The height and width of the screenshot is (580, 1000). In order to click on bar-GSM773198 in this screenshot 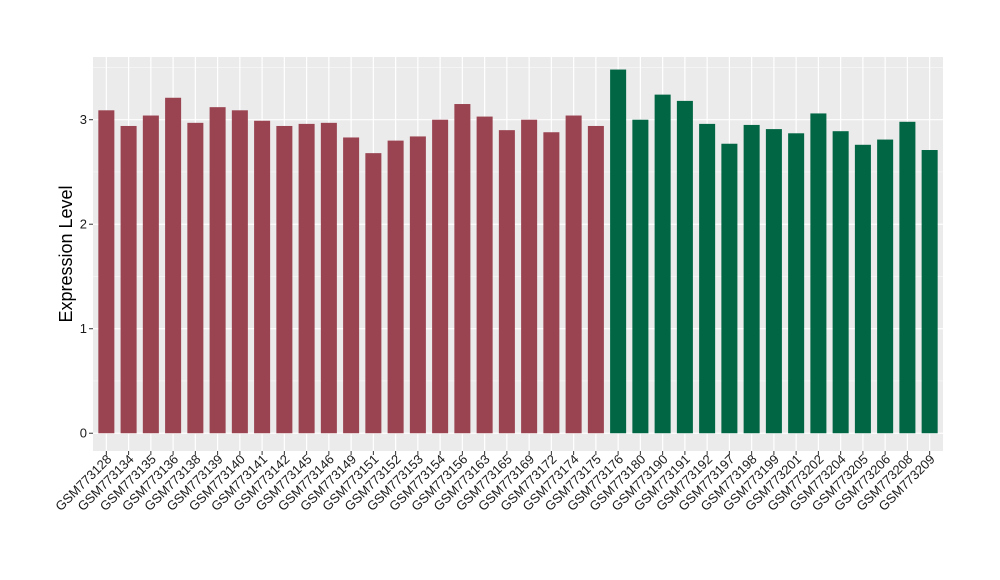, I will do `click(751, 279)`.